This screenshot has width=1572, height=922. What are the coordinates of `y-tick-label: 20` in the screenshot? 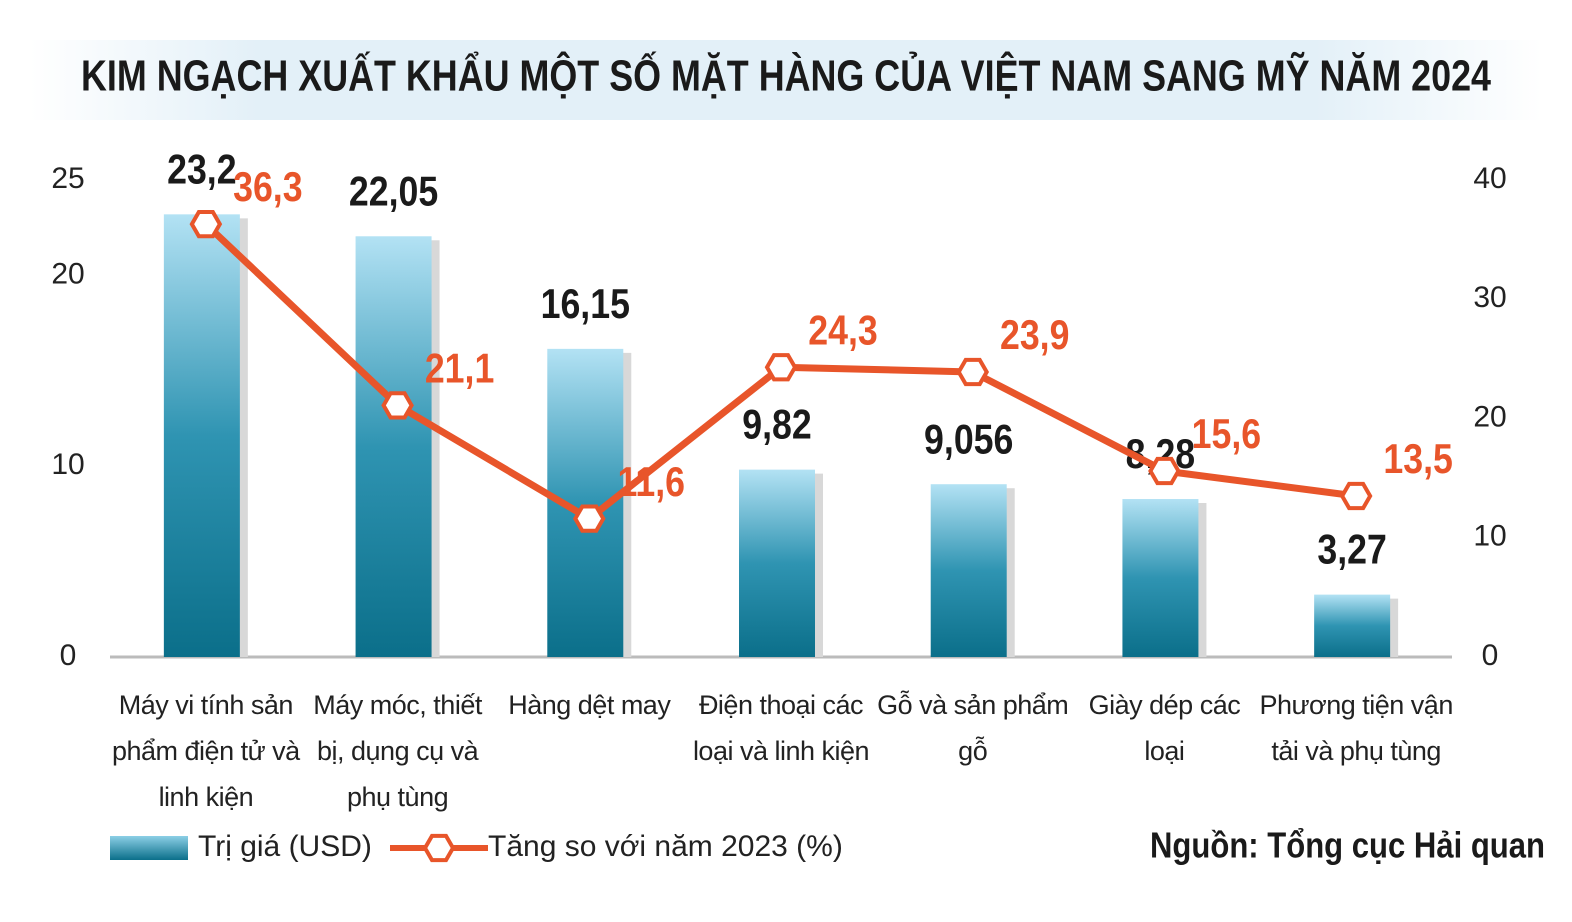 It's located at (67, 273).